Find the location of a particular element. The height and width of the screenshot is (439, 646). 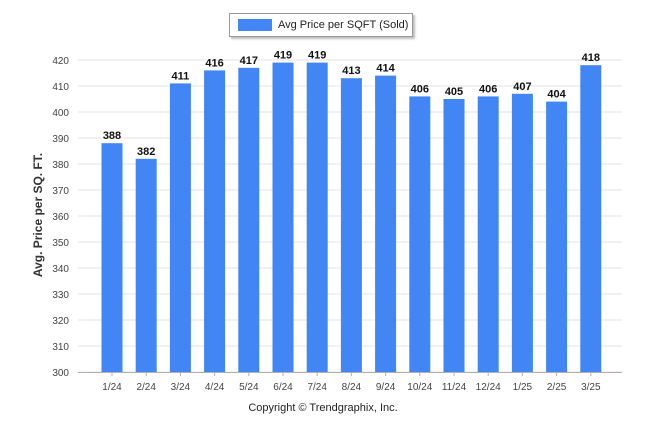

value-label: 413 is located at coordinates (351, 71).